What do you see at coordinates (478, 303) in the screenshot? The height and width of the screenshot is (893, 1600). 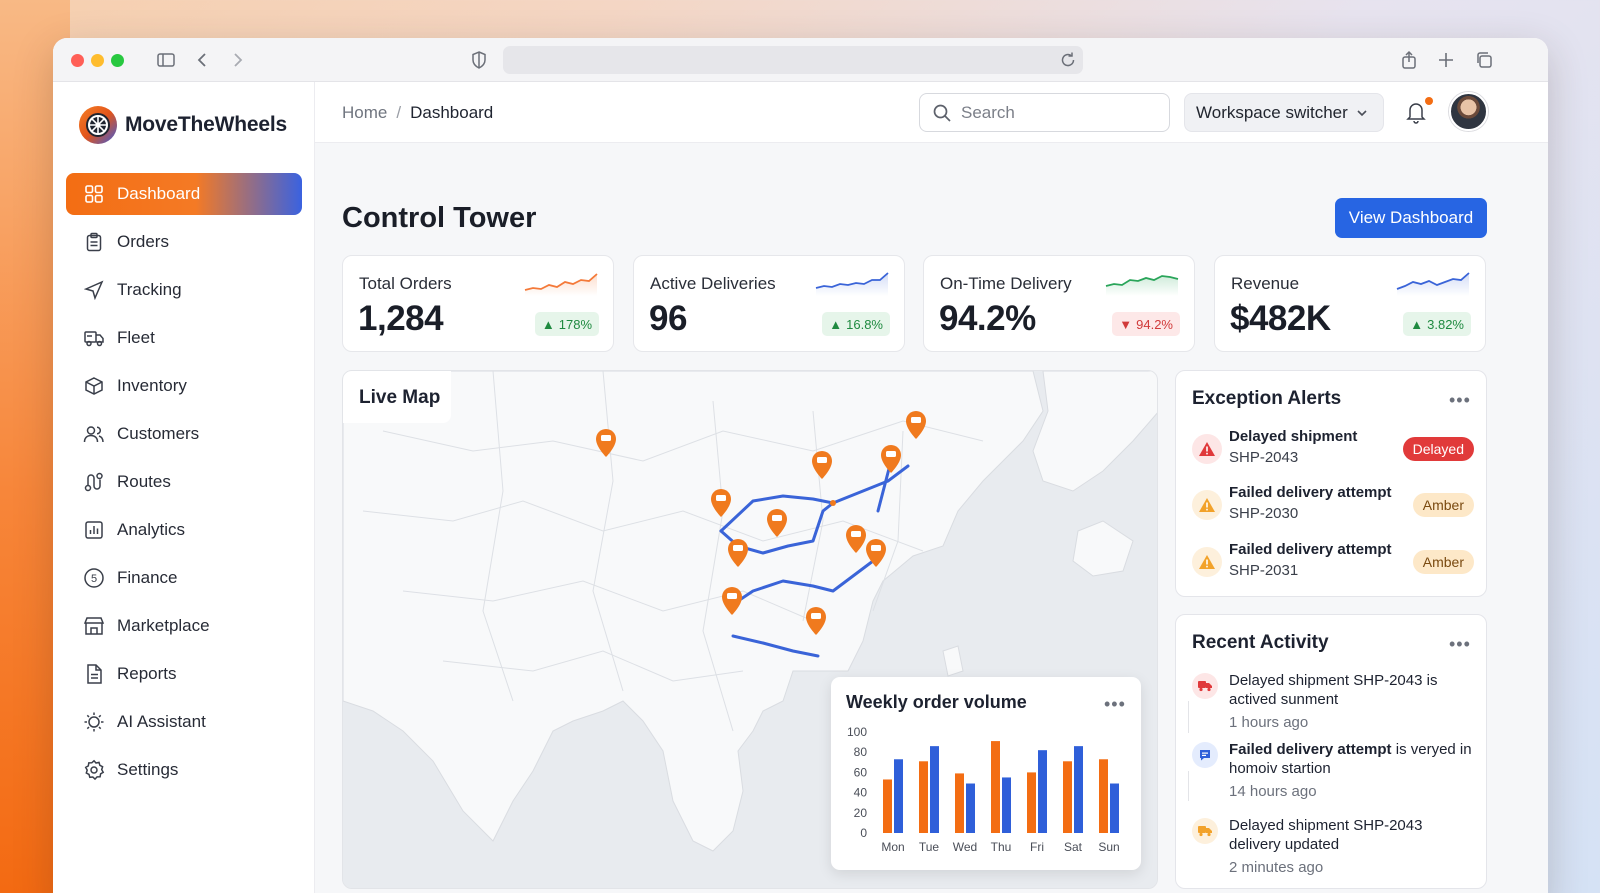 I see `stat-card-total-orders: Total Orders 1,284 ▲ 178%` at bounding box center [478, 303].